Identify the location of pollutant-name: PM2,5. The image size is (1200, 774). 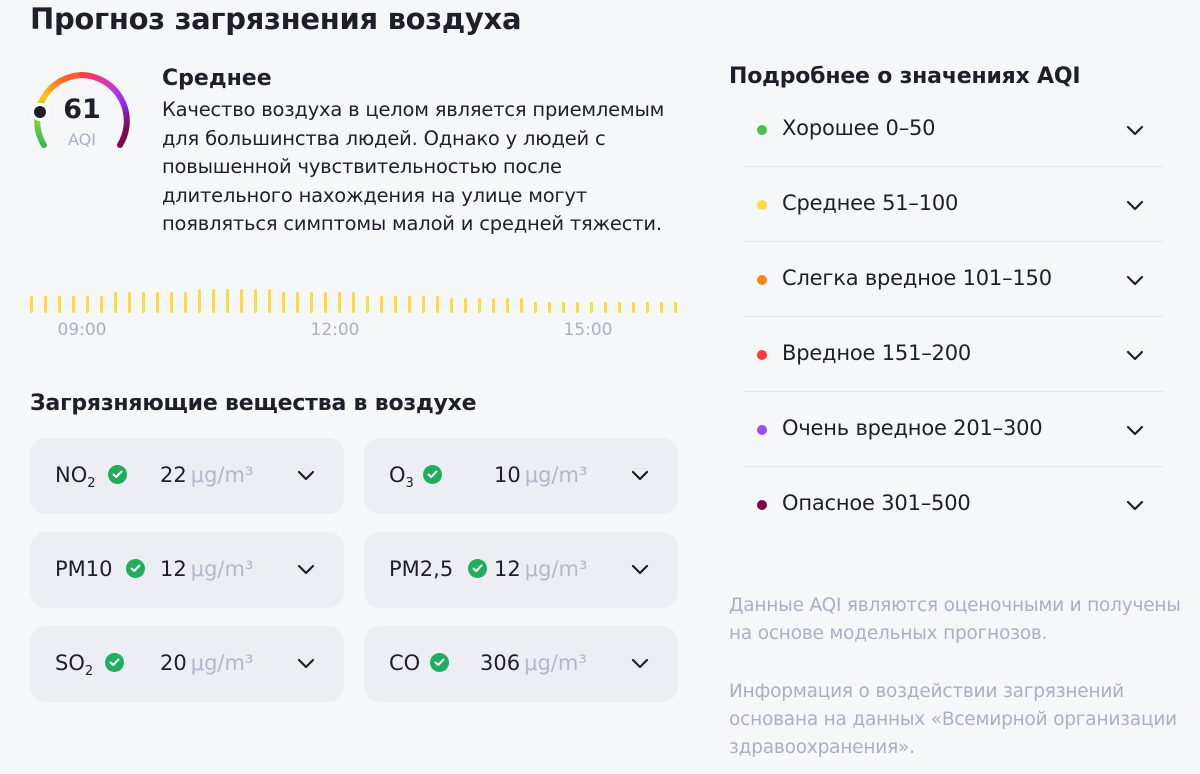
(421, 569).